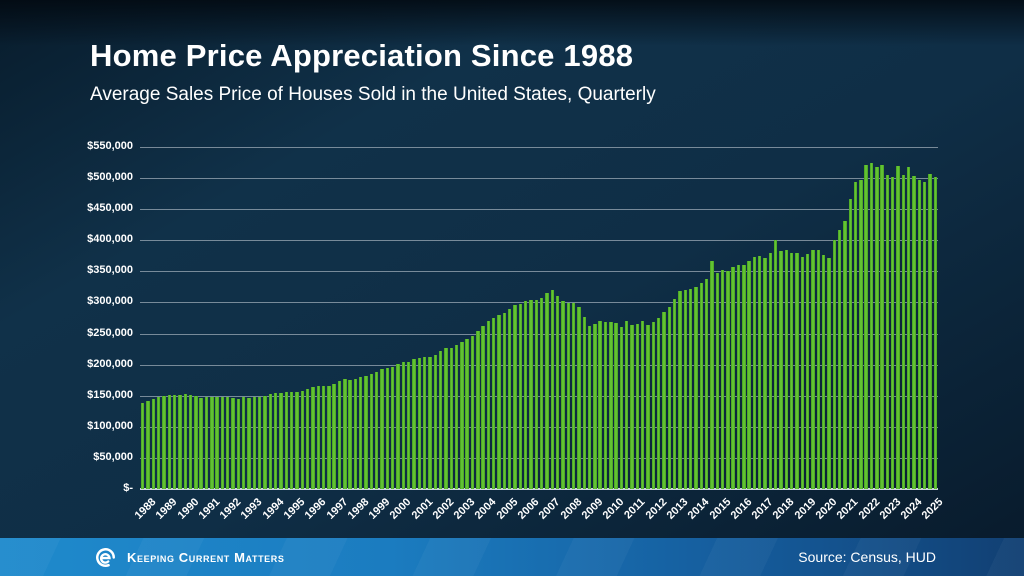 This screenshot has height=576, width=1024. Describe the element at coordinates (110, 146) in the screenshot. I see `y-tick-label: $550,000` at that location.